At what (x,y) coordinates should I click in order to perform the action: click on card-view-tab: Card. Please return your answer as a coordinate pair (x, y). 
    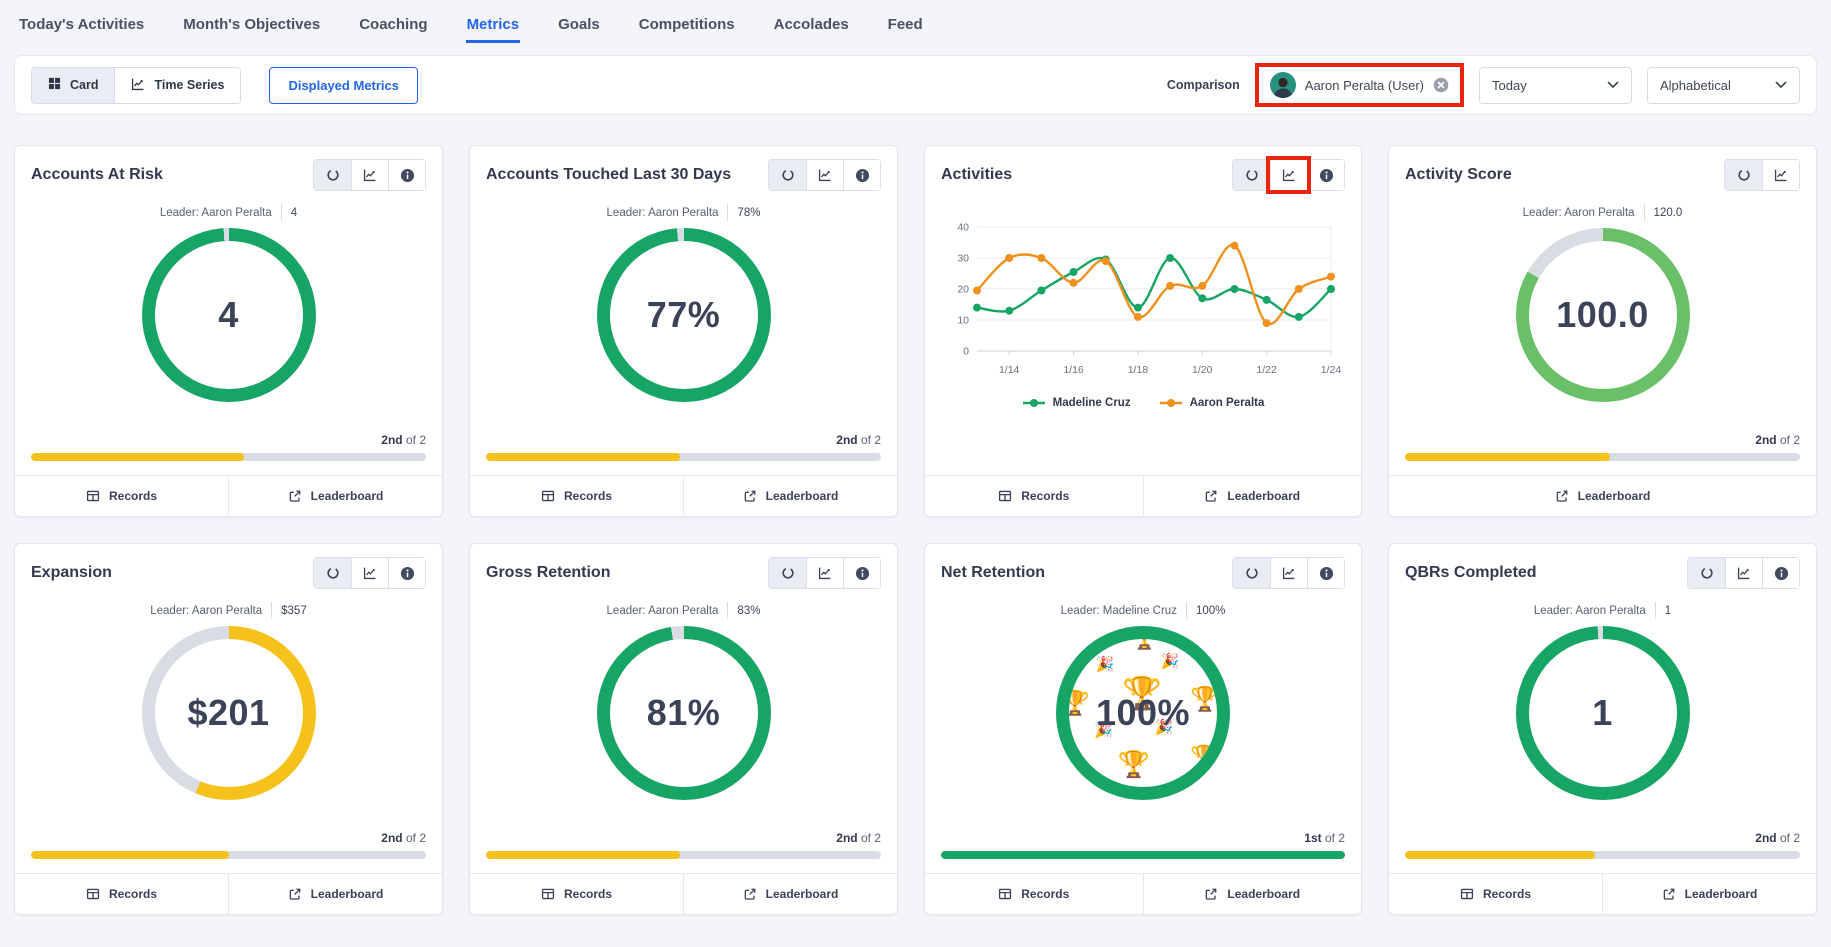
    Looking at the image, I should click on (73, 85).